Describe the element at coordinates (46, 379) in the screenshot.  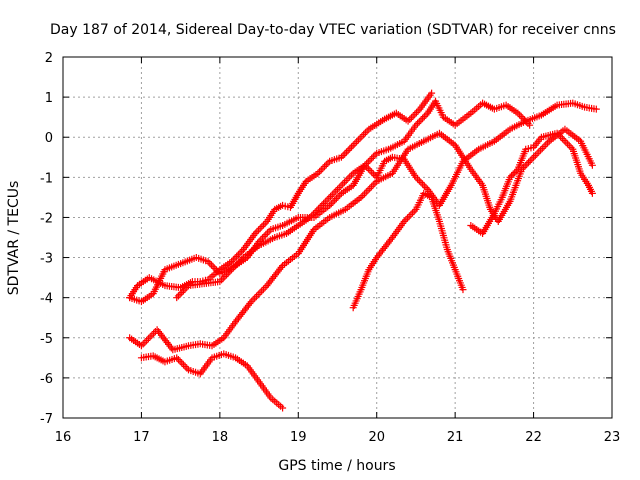
I see `y-tick-label: -6` at that location.